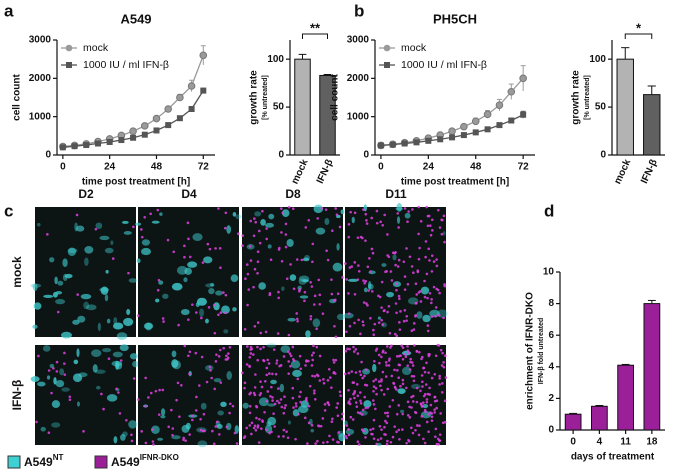  What do you see at coordinates (17, 395) in the screenshot?
I see `row-label: IFN-β` at bounding box center [17, 395].